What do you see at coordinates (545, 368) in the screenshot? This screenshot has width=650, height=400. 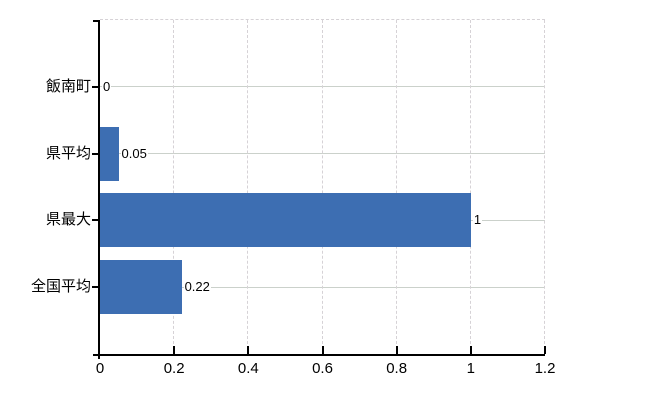 I see `x-axis-tick-label: 1.2` at bounding box center [545, 368].